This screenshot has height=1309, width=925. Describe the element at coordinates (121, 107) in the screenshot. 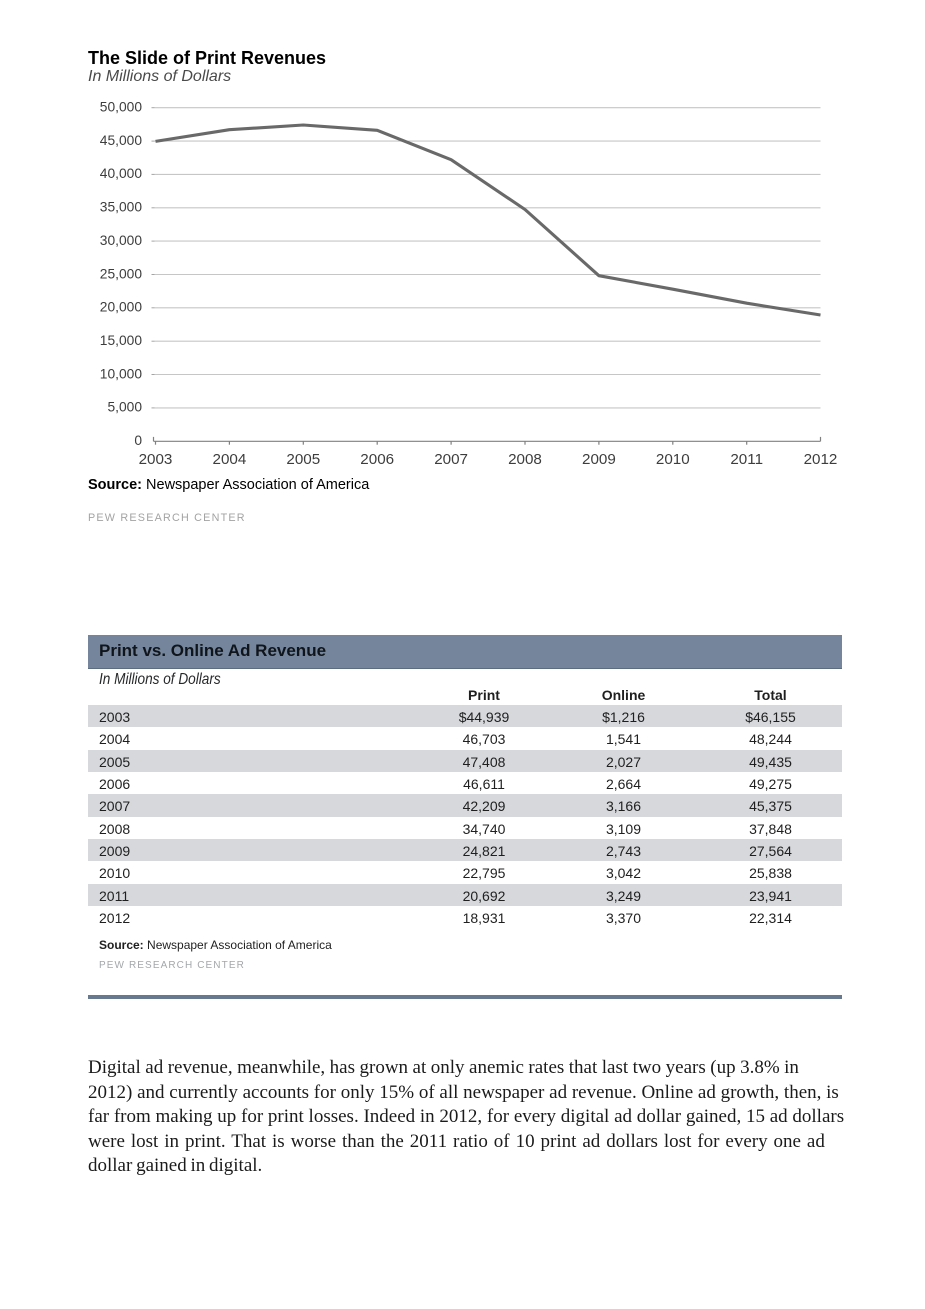

I see `svg-text: 50,000` at that location.